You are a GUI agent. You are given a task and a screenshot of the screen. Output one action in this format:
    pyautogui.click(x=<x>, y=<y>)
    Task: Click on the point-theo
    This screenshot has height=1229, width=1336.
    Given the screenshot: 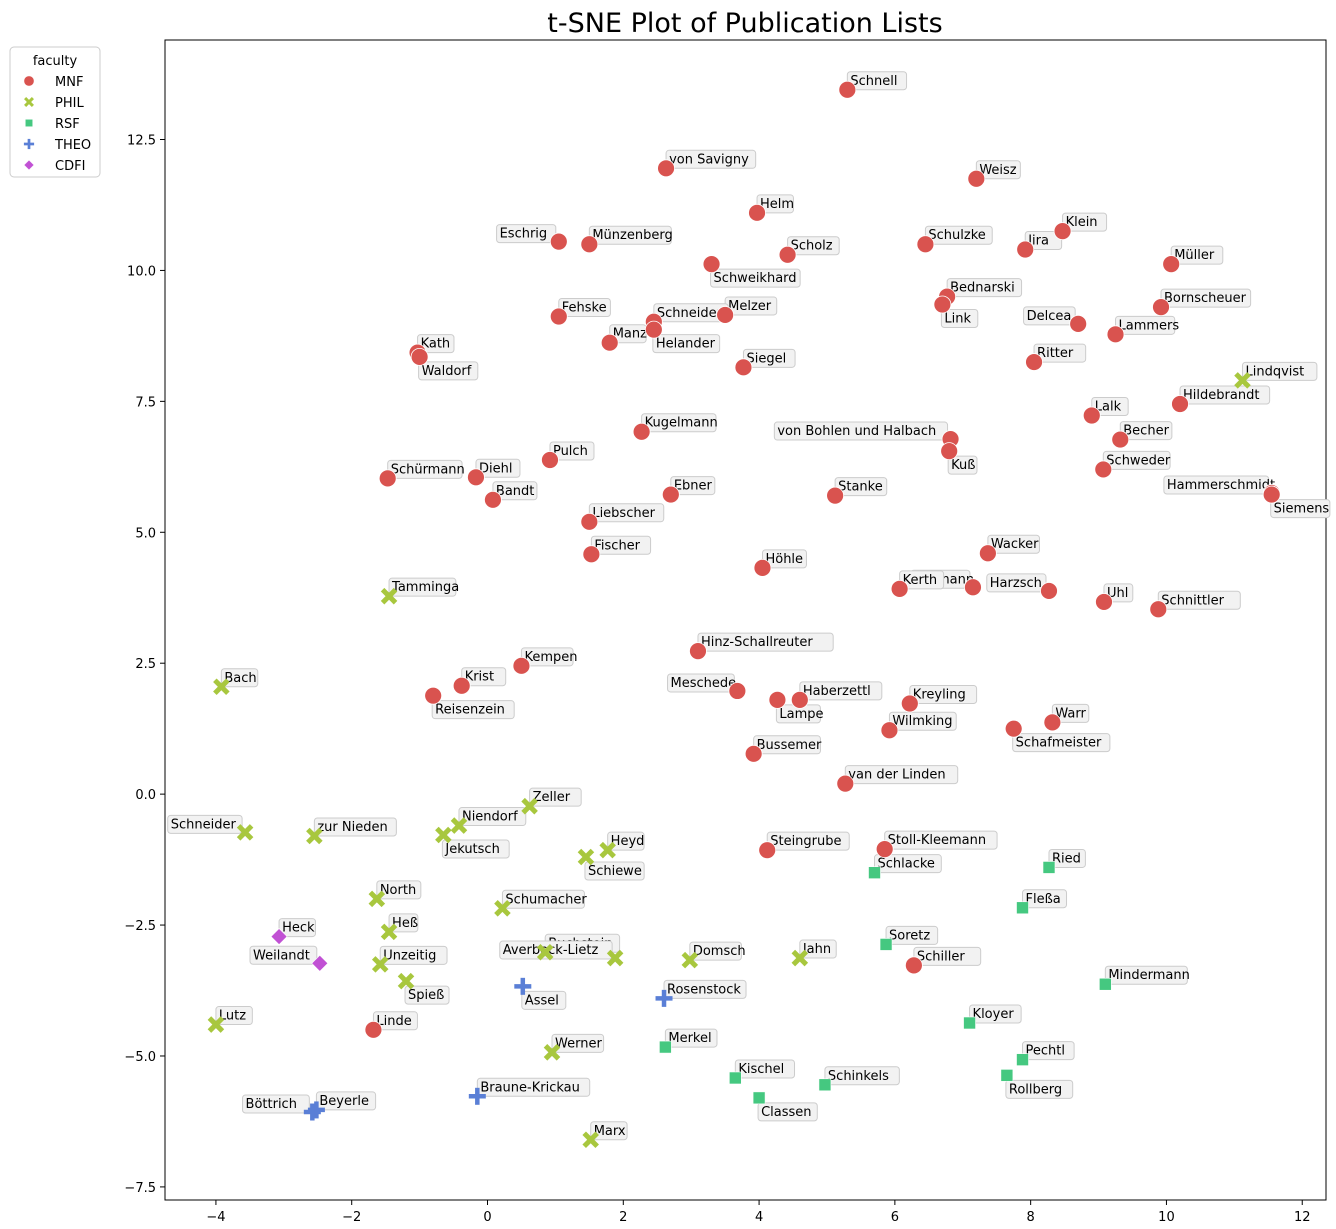 What is the action you would take?
    pyautogui.click(x=523, y=986)
    